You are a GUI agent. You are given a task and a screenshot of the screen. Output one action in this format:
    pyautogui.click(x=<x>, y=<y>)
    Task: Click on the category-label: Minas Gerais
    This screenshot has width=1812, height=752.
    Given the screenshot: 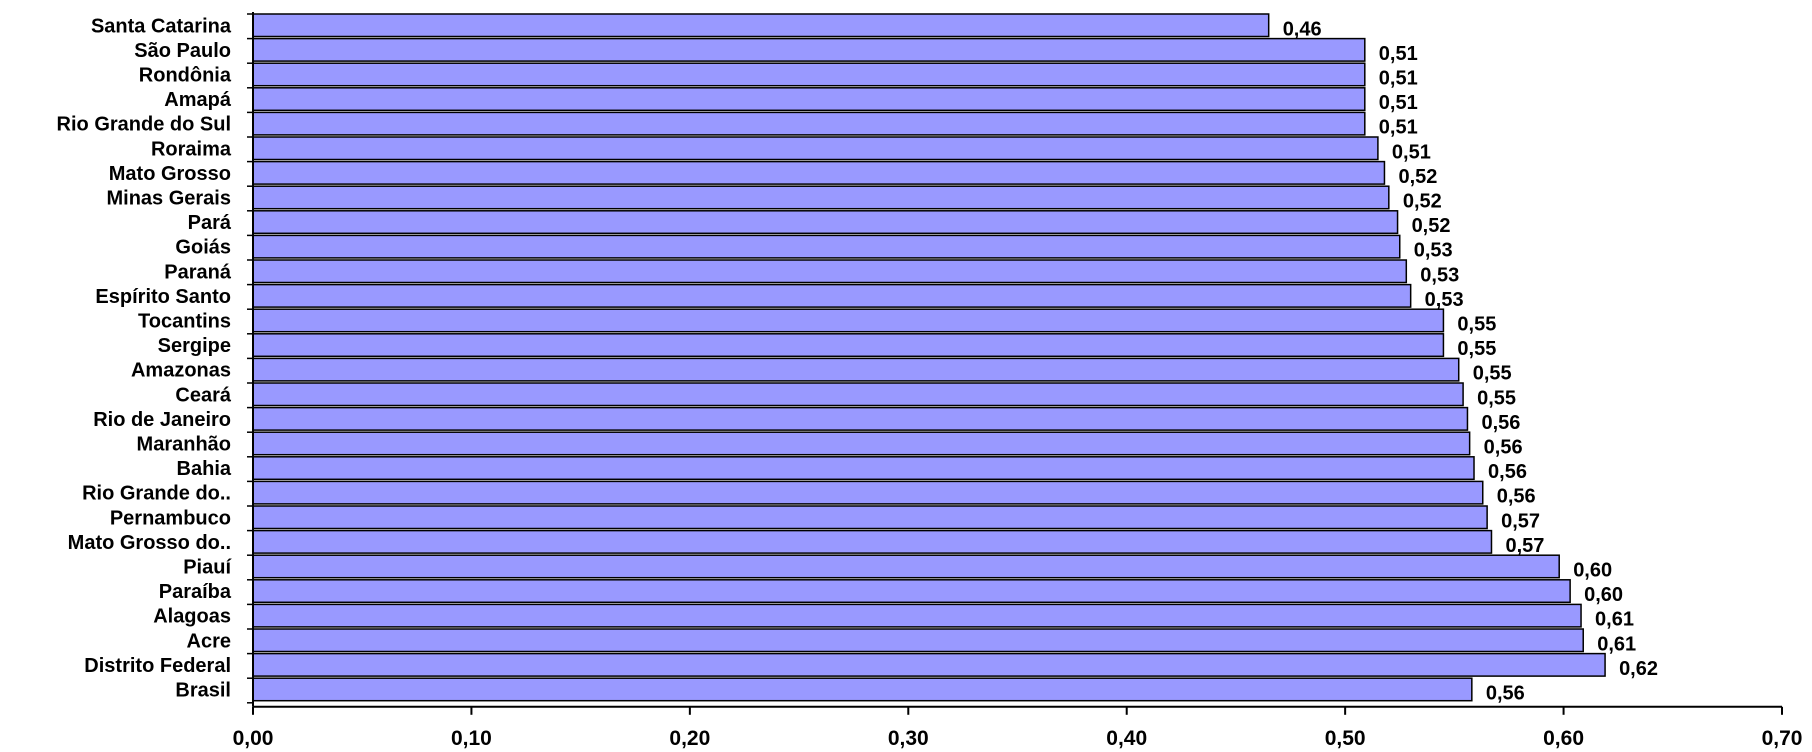 What is the action you would take?
    pyautogui.click(x=168, y=198)
    